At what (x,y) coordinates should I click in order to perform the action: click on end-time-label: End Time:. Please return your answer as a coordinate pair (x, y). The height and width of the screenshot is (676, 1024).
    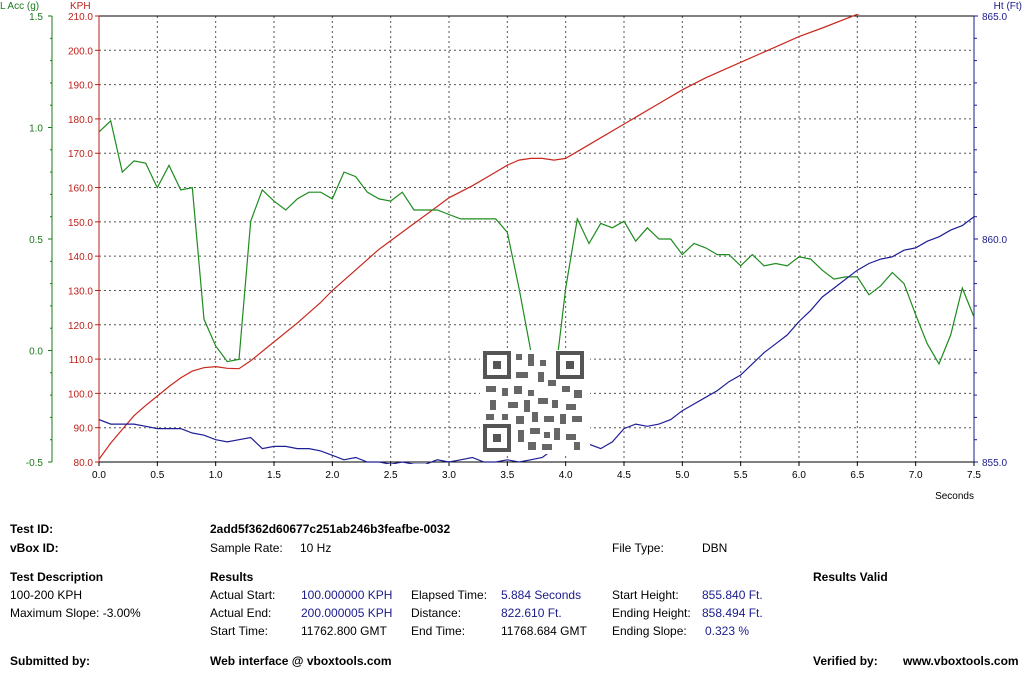
    Looking at the image, I should click on (438, 631).